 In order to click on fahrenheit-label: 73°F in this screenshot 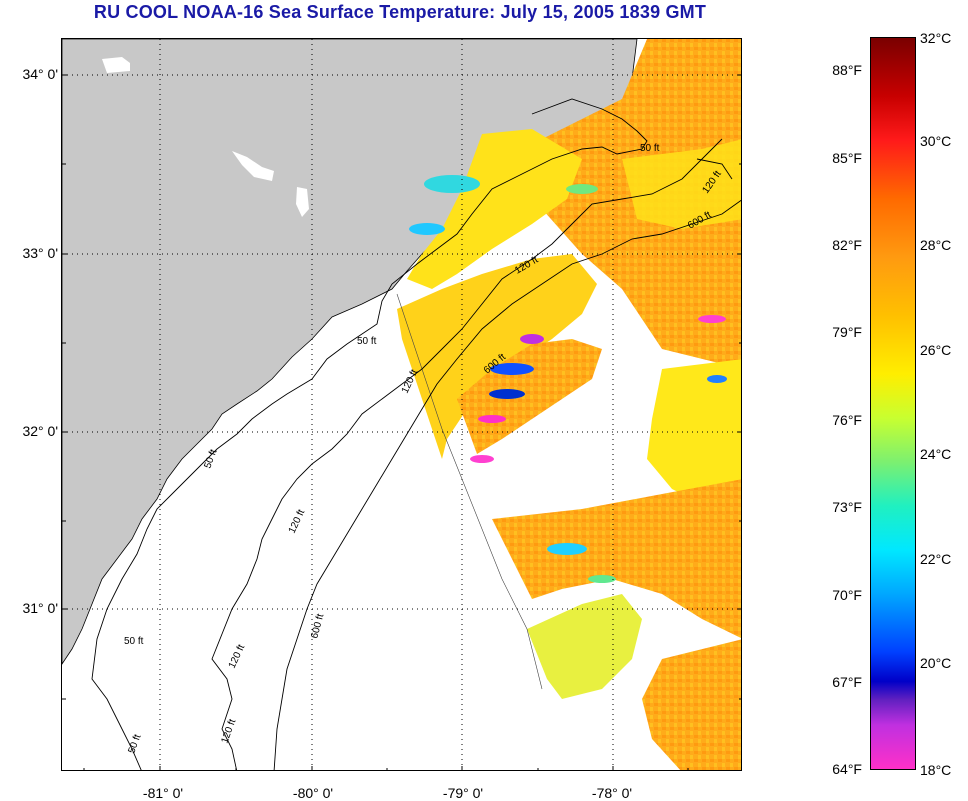, I will do `click(847, 507)`.